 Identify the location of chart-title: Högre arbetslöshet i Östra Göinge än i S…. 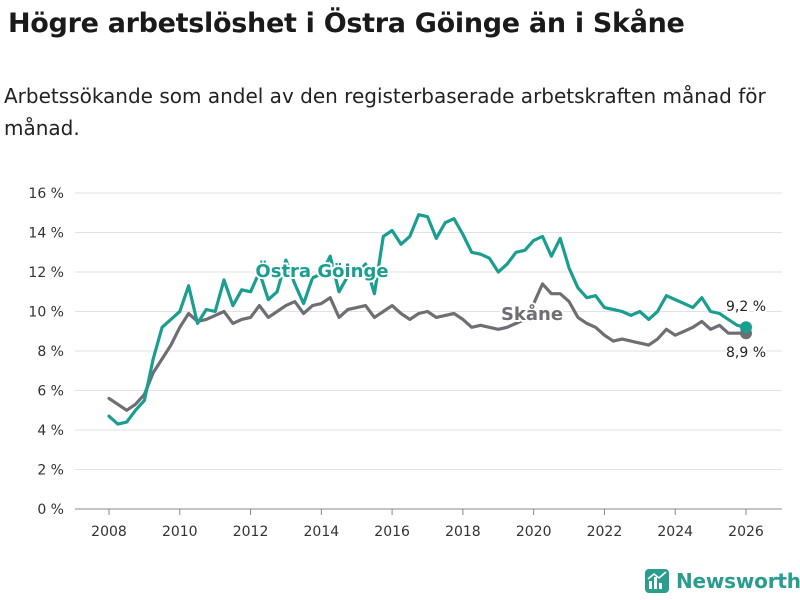
(346, 23).